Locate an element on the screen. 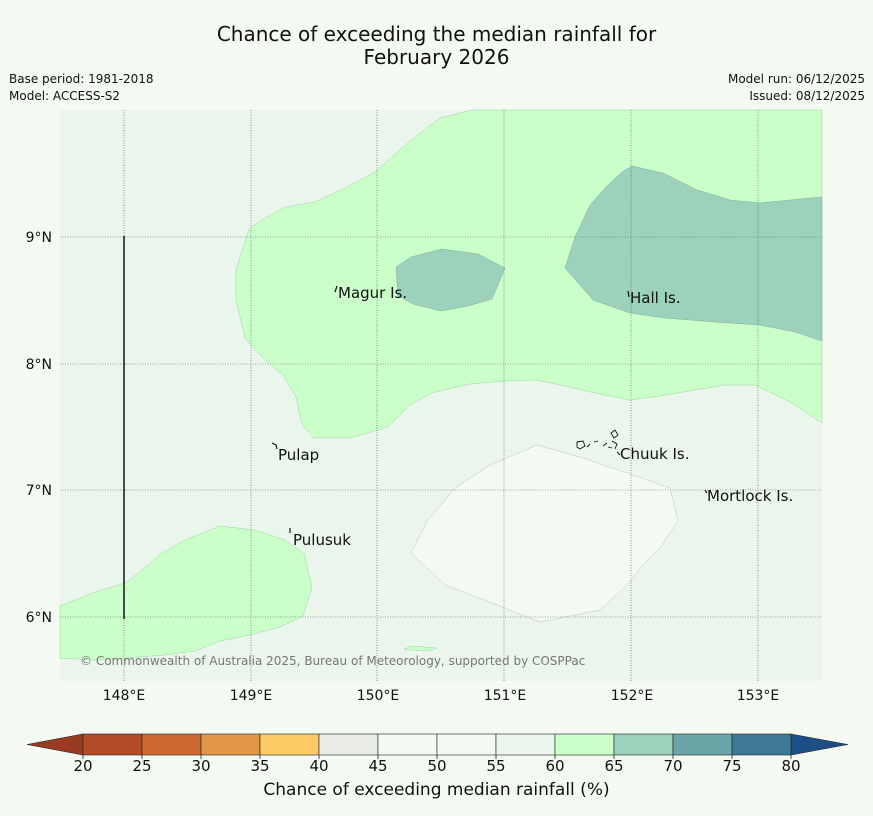  legend-tick-label: 60 is located at coordinates (554, 766).